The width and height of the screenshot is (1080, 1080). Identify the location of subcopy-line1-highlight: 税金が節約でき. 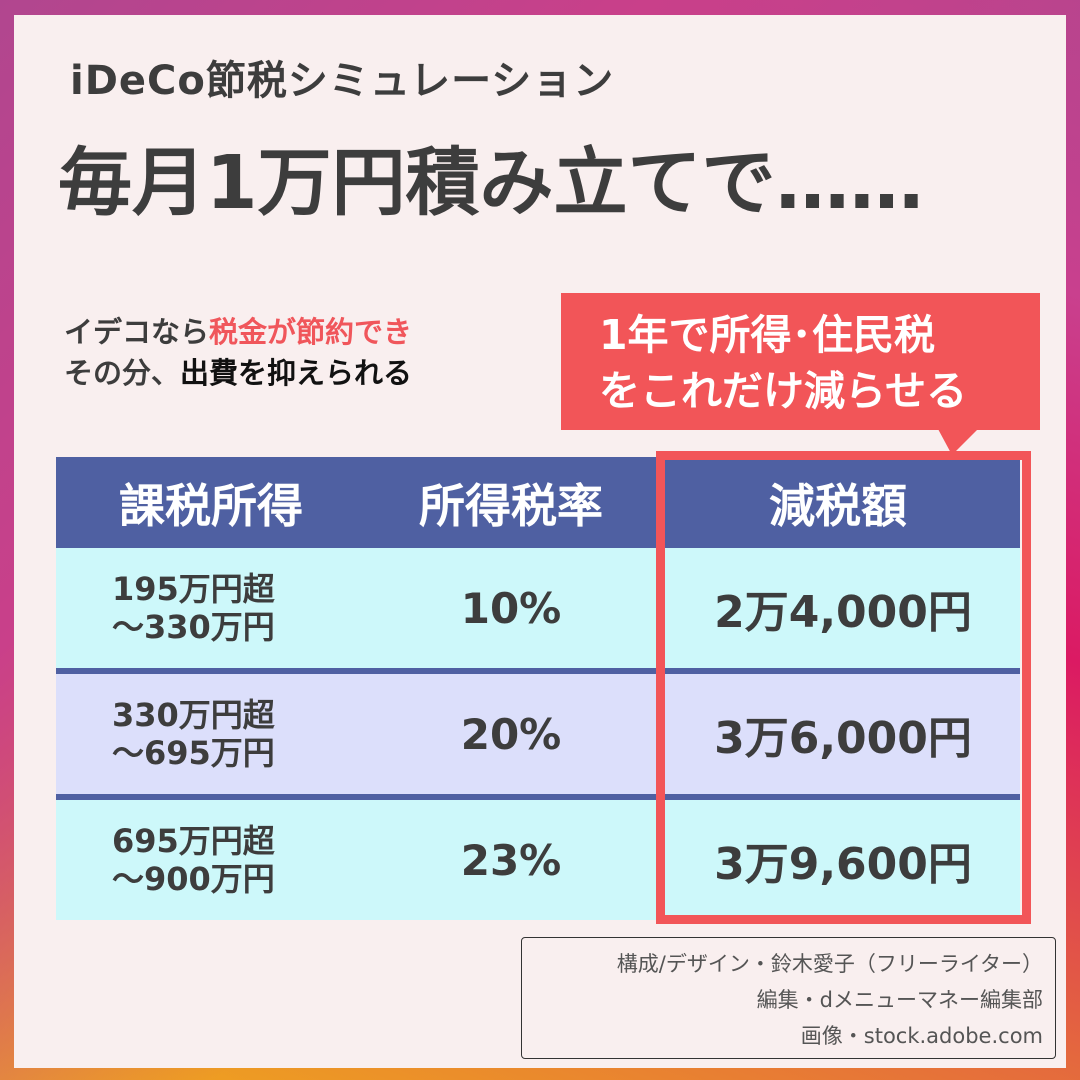
(311, 332).